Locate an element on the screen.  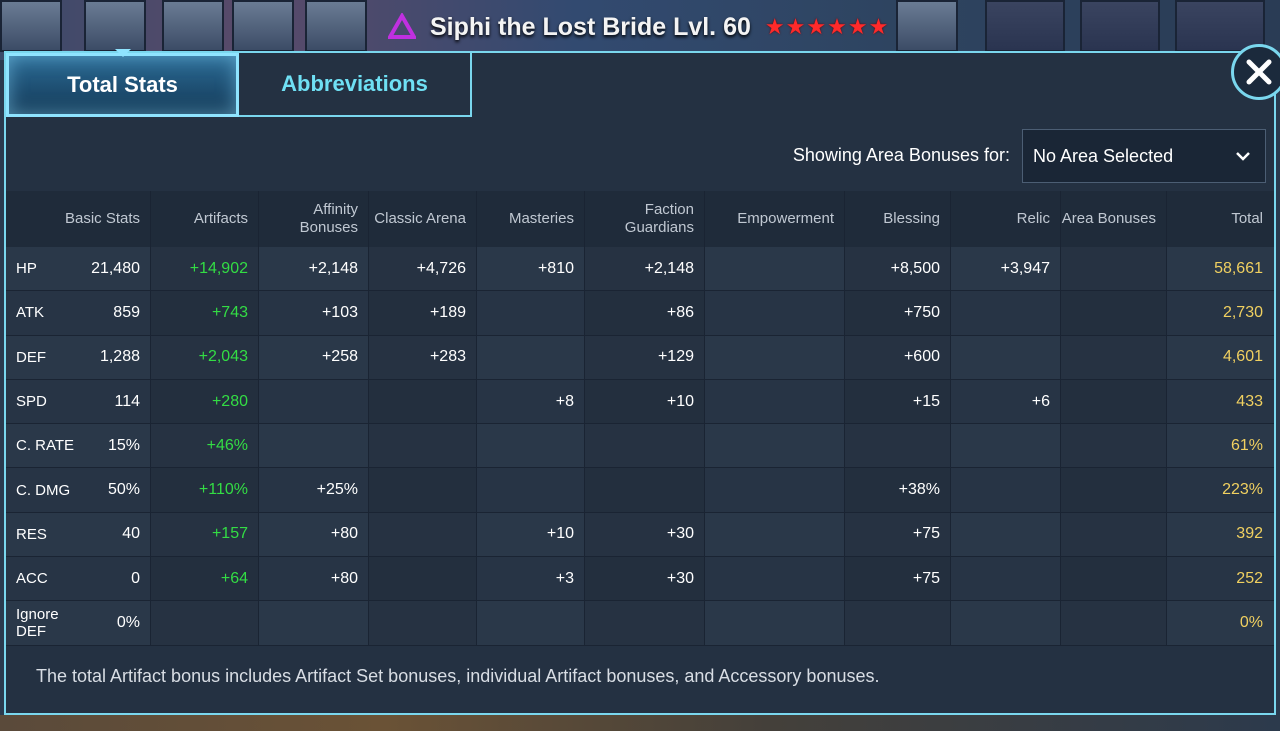
stat-value-cell-masteries: +3 is located at coordinates (531, 579).